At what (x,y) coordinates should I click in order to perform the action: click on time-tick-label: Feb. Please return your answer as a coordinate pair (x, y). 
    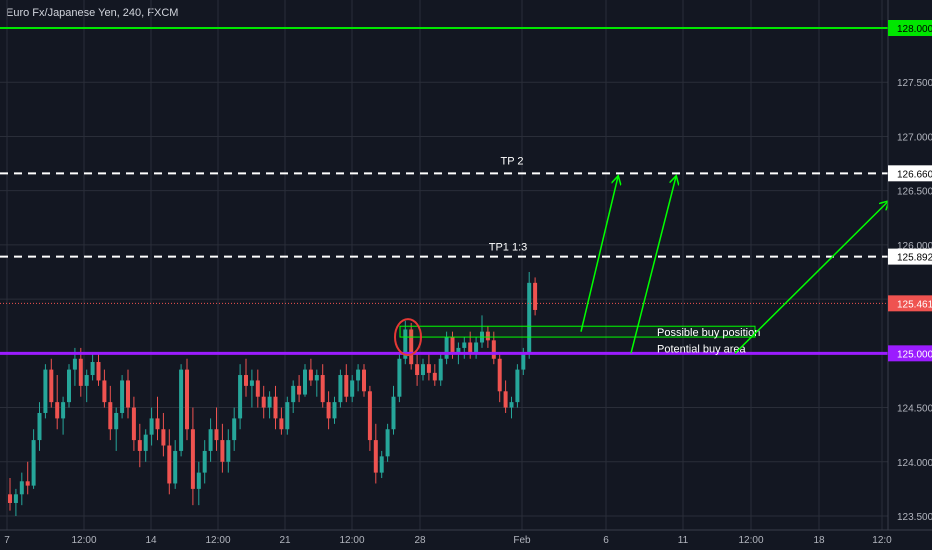
    Looking at the image, I should click on (522, 540).